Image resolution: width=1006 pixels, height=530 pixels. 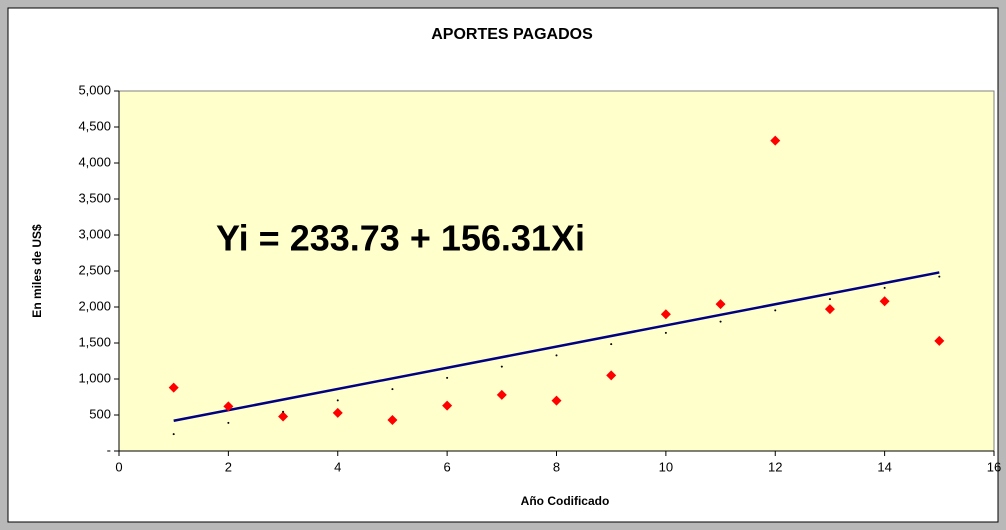 I want to click on y-tick-label: 3,000, so click(x=94, y=233).